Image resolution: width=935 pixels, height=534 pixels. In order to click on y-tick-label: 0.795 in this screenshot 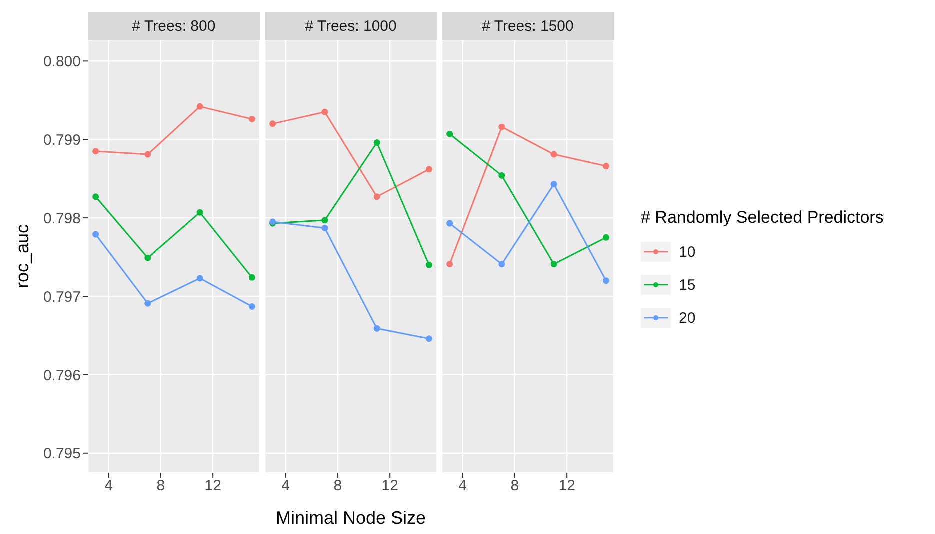, I will do `click(62, 454)`.